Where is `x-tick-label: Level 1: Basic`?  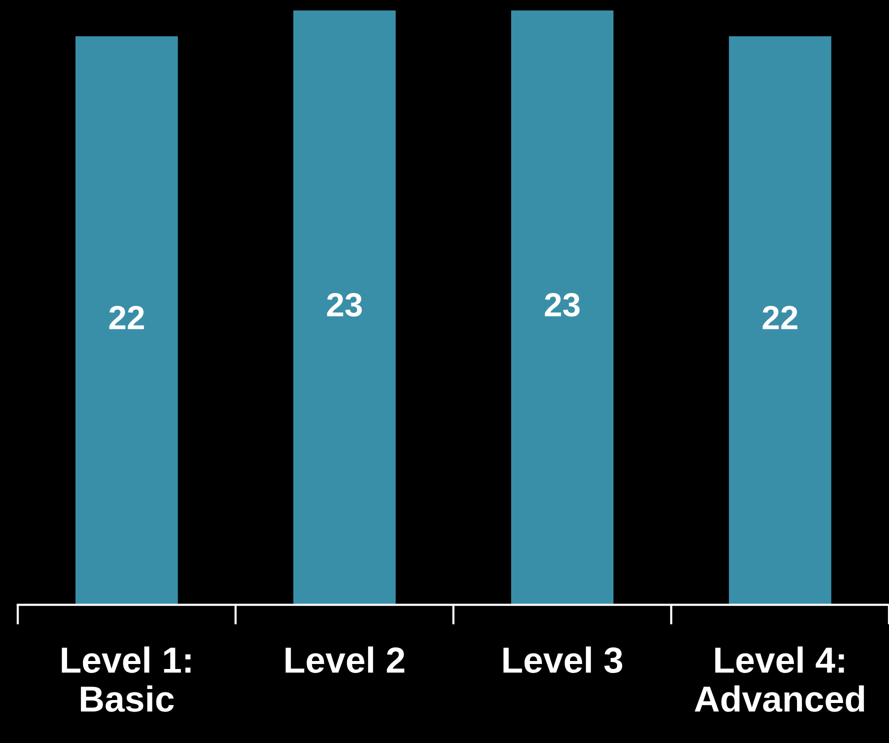 x-tick-label: Level 1: Basic is located at coordinates (126, 679).